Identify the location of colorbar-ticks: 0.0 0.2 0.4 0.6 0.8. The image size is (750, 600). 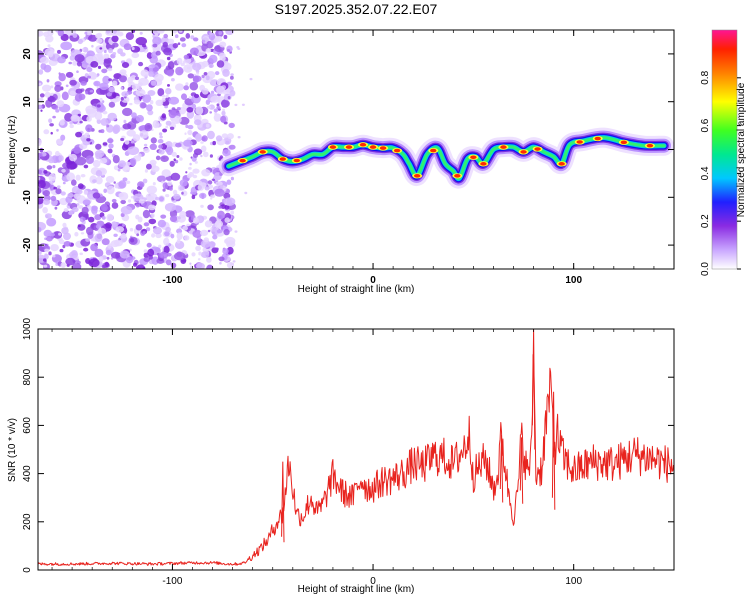
(720, 173).